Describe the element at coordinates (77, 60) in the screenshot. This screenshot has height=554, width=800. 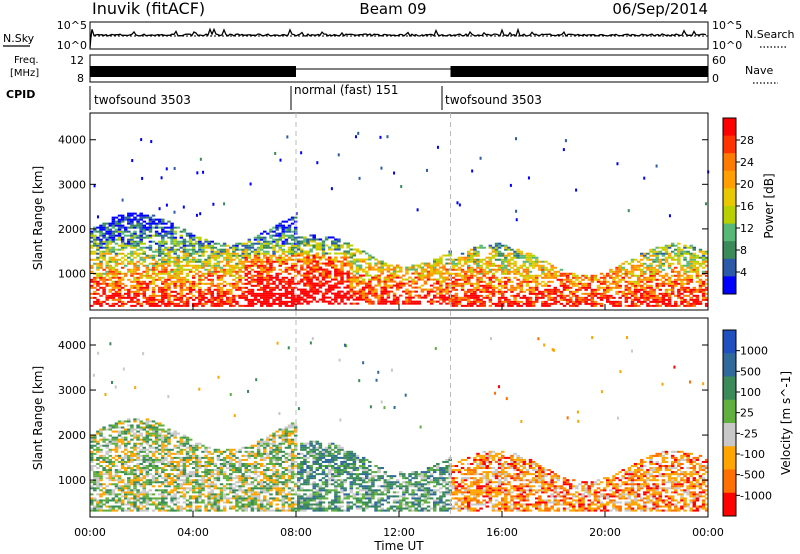
I see `freq-left-tick-top: 12` at that location.